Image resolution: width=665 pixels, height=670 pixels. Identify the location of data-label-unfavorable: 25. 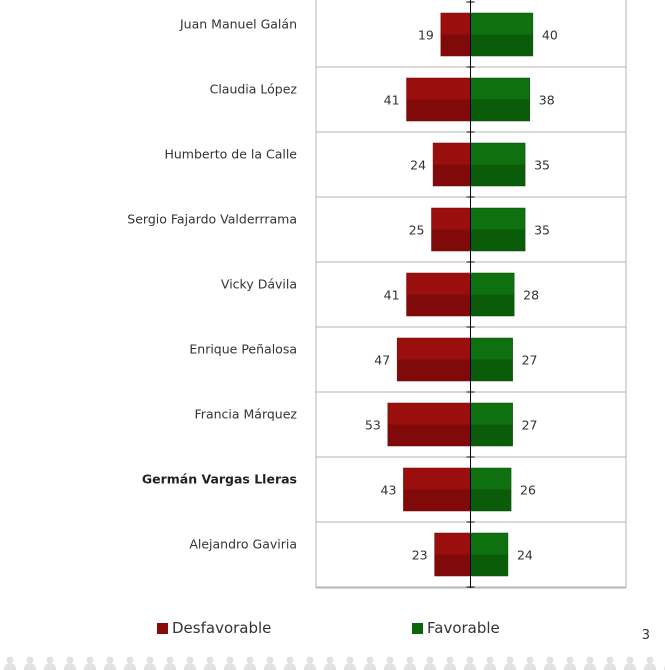
(417, 230).